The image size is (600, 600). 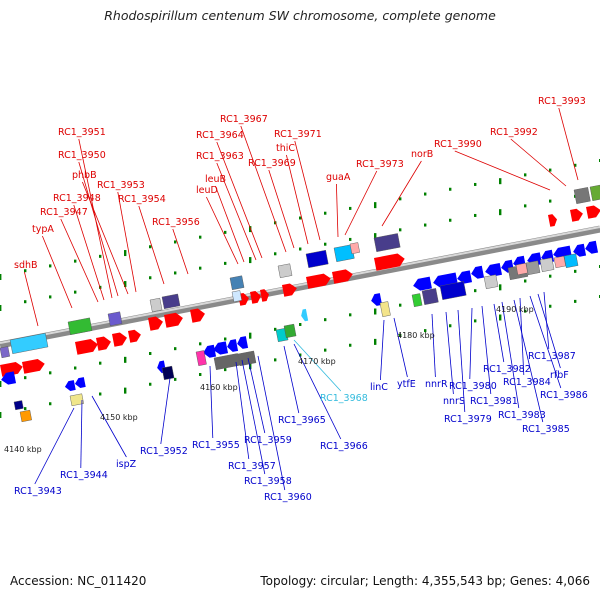 I want to click on gene-label: RC1_3981, so click(x=494, y=401).